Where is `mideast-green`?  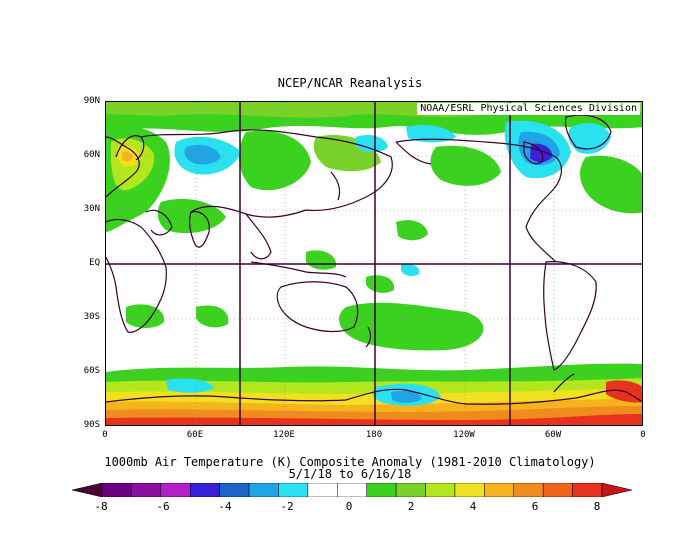 mideast-green is located at coordinates (191, 216).